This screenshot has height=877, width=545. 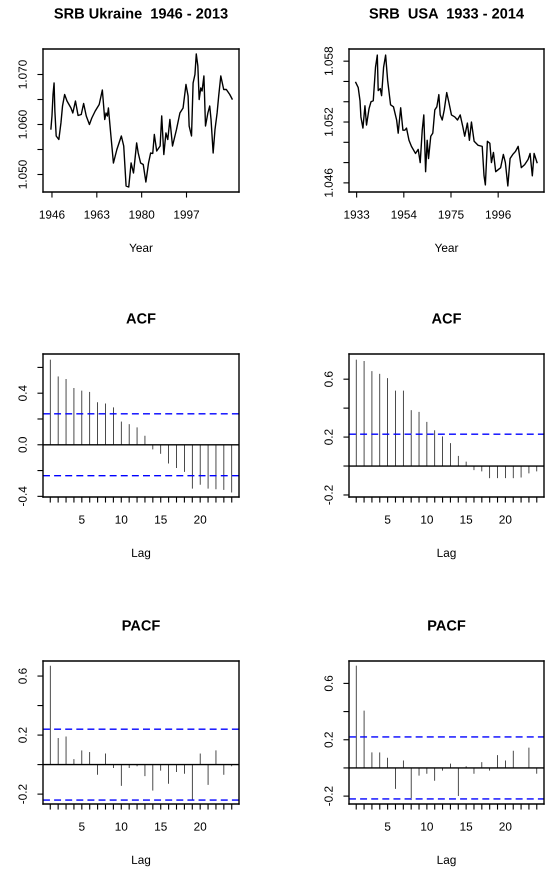 I want to click on y-tick-label: 0.4, so click(x=22, y=393).